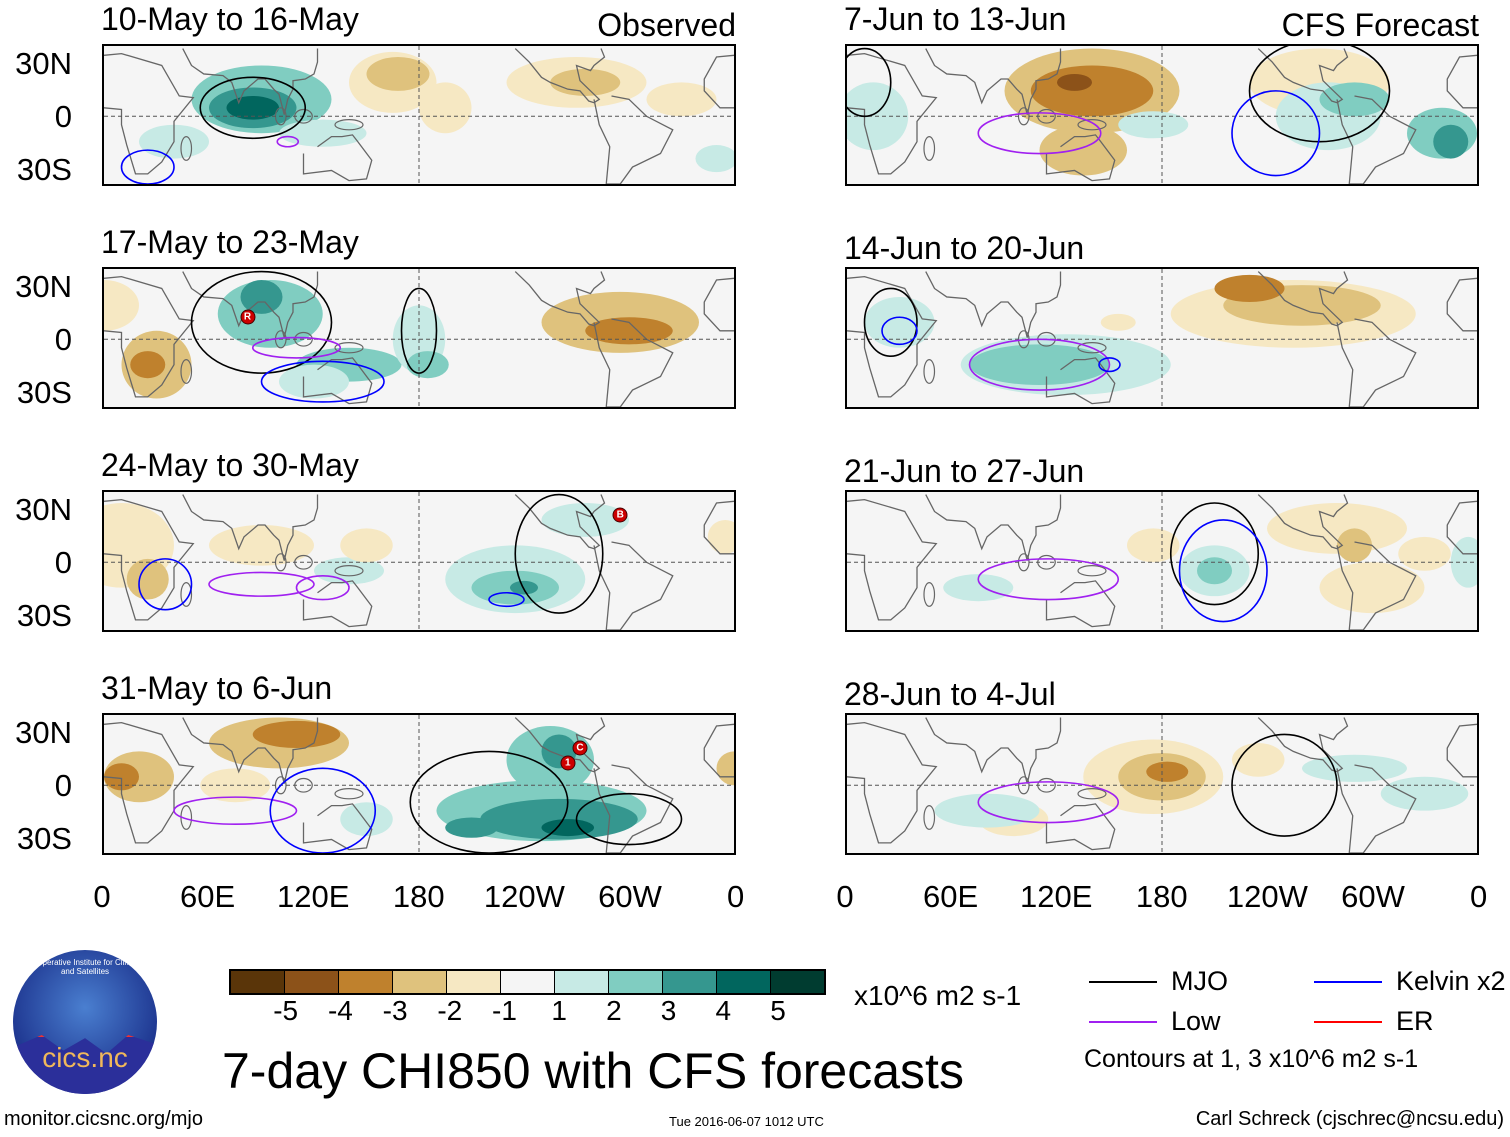 The width and height of the screenshot is (1510, 1137). I want to click on logo-mountains, so click(85, 1064).